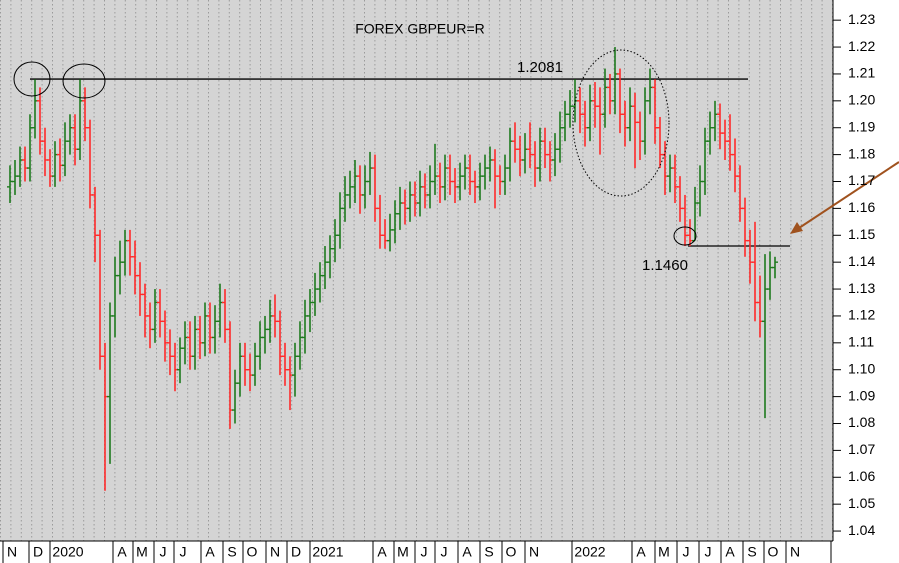 Image resolution: width=899 pixels, height=563 pixels. Describe the element at coordinates (861, 100) in the screenshot. I see `y-tick-label: 1.20` at that location.